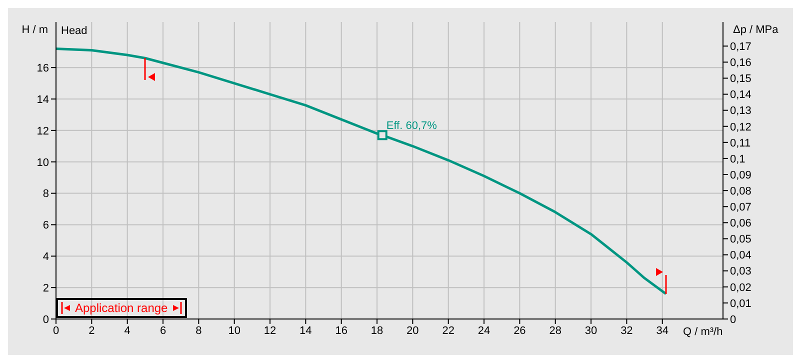  I want to click on y-tick-label: 10, so click(42, 162).